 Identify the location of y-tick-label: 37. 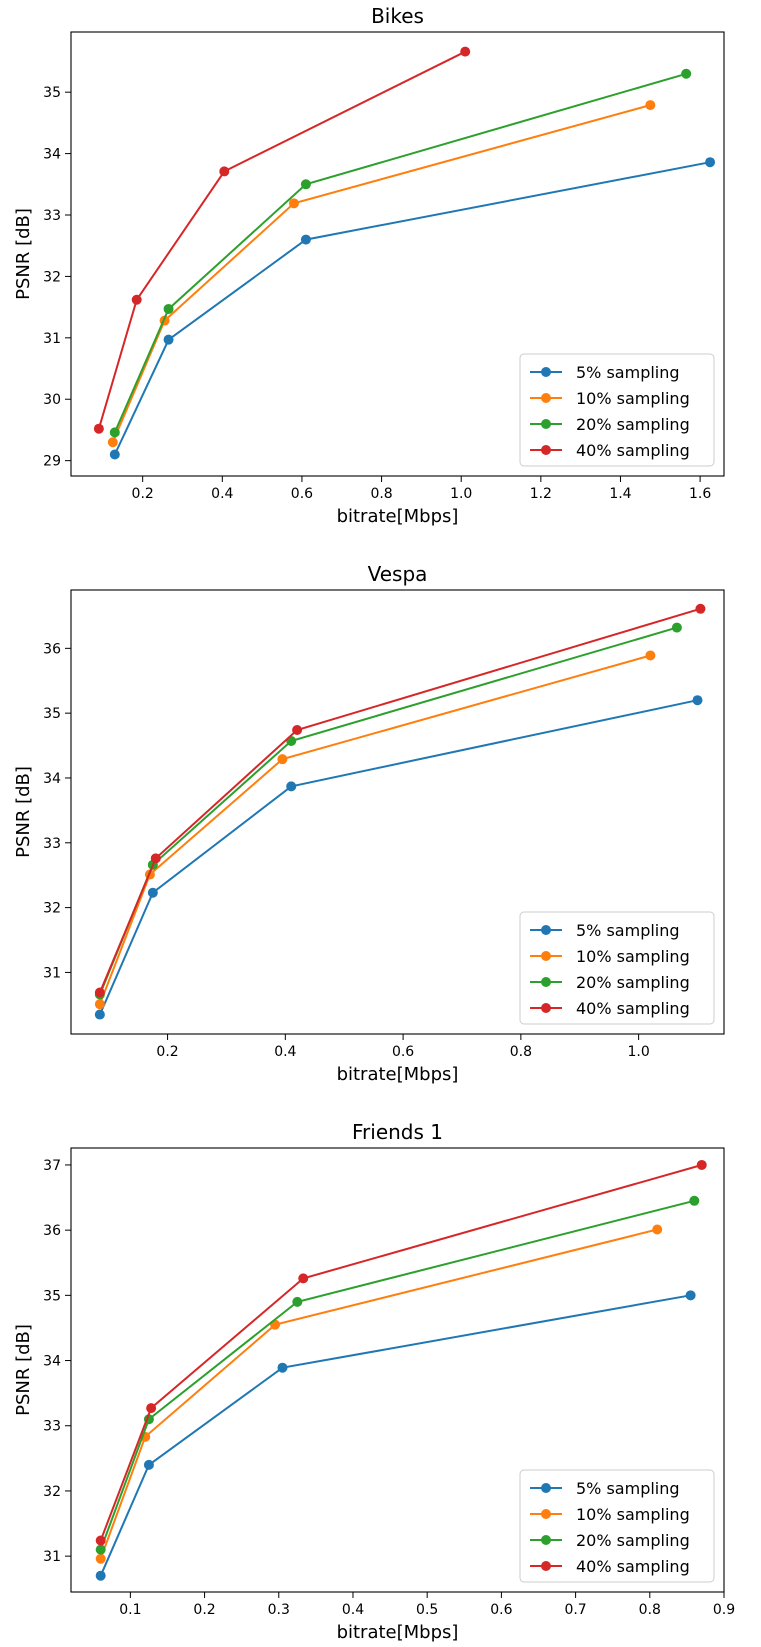
(52, 1166).